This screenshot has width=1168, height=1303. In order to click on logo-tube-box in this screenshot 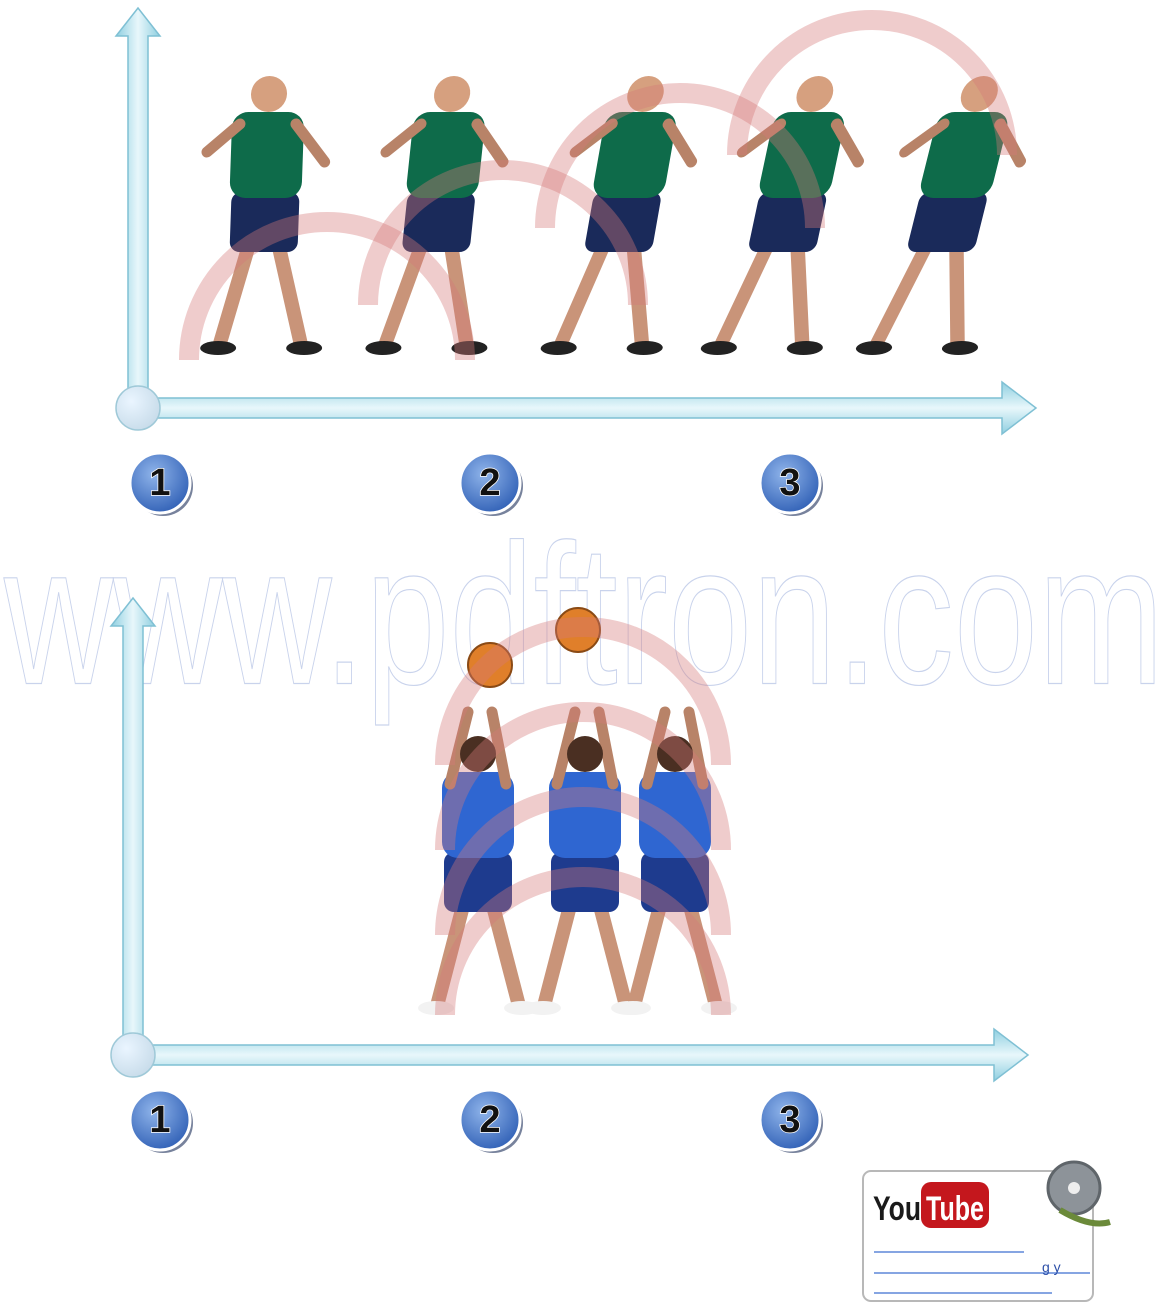, I will do `click(955, 1205)`.